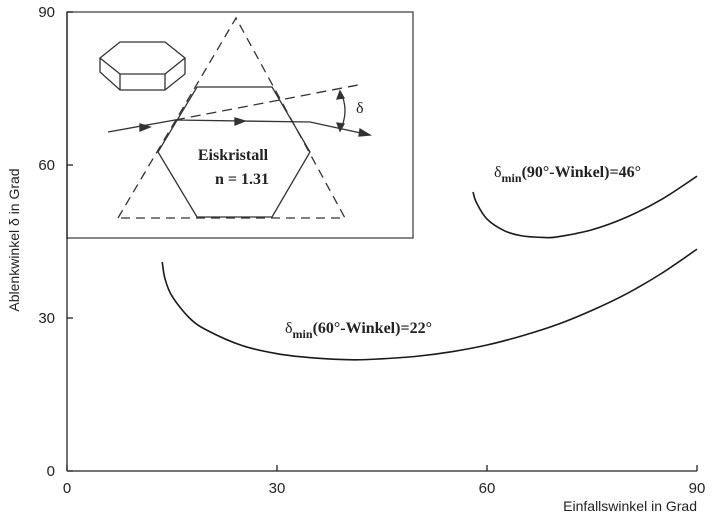 This screenshot has height=516, width=712. Describe the element at coordinates (630, 506) in the screenshot. I see `x-axis-label: Einfallswinkel in Grad` at that location.